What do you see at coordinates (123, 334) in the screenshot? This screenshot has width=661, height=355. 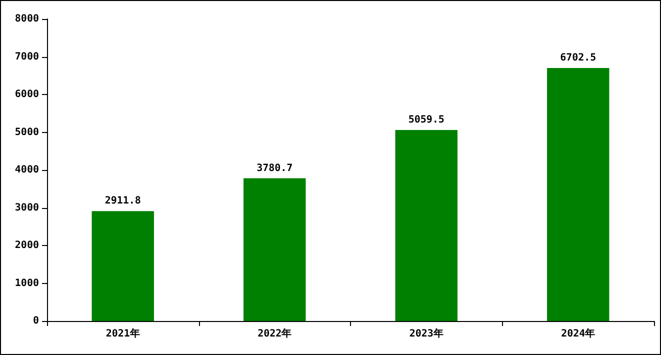 I see `x-tick-label: 2021年` at bounding box center [123, 334].